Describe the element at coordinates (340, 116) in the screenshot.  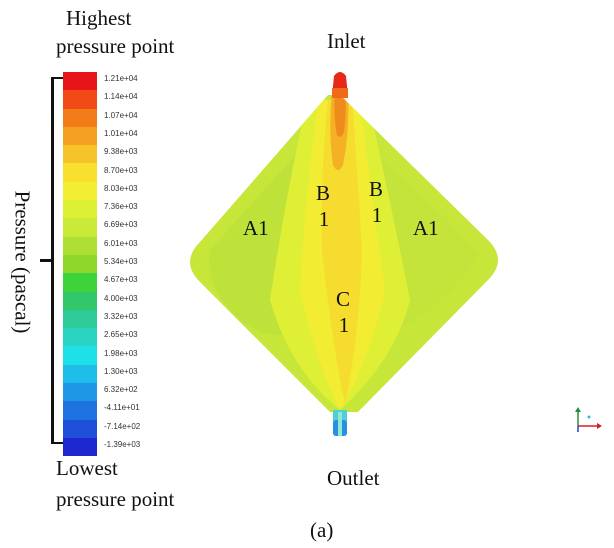
I see `contour-band-darkorange` at that location.